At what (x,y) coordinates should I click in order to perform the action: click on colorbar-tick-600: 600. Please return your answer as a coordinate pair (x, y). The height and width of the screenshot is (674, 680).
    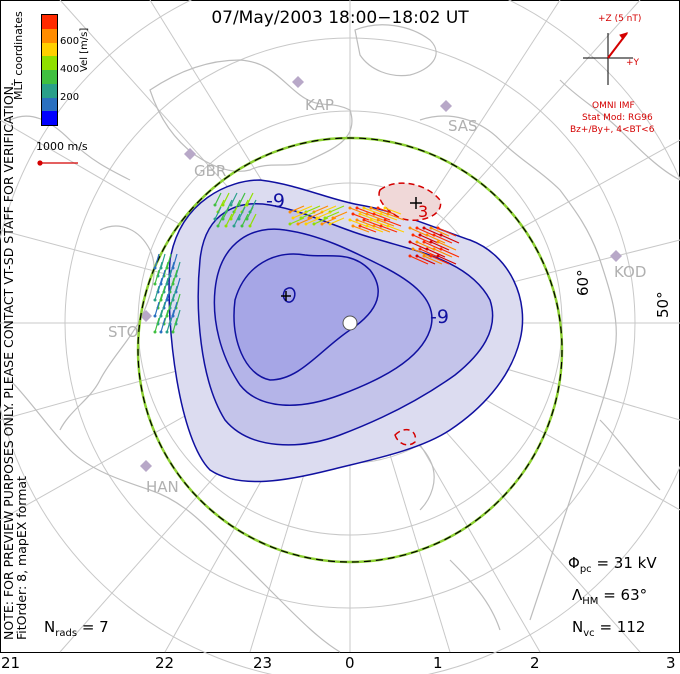
    Looking at the image, I should click on (70, 41).